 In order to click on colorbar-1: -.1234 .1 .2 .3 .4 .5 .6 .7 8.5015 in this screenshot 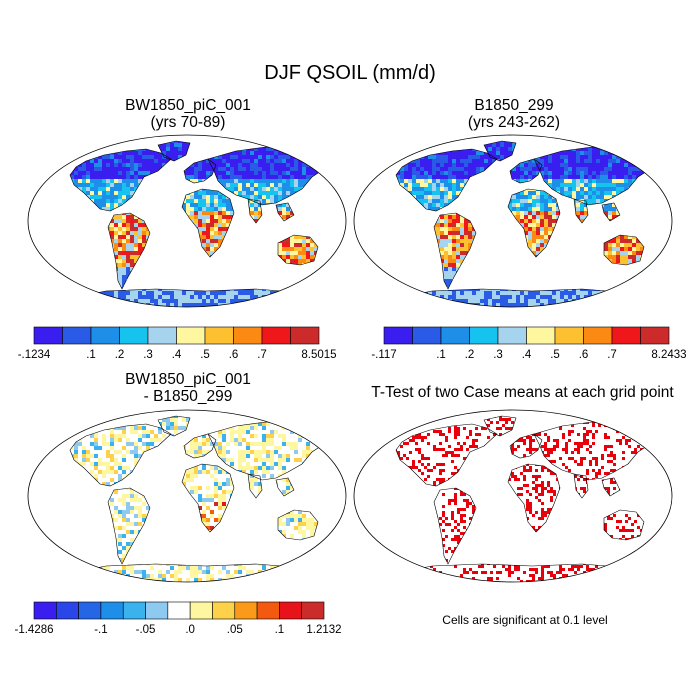, I will do `click(177, 343)`.